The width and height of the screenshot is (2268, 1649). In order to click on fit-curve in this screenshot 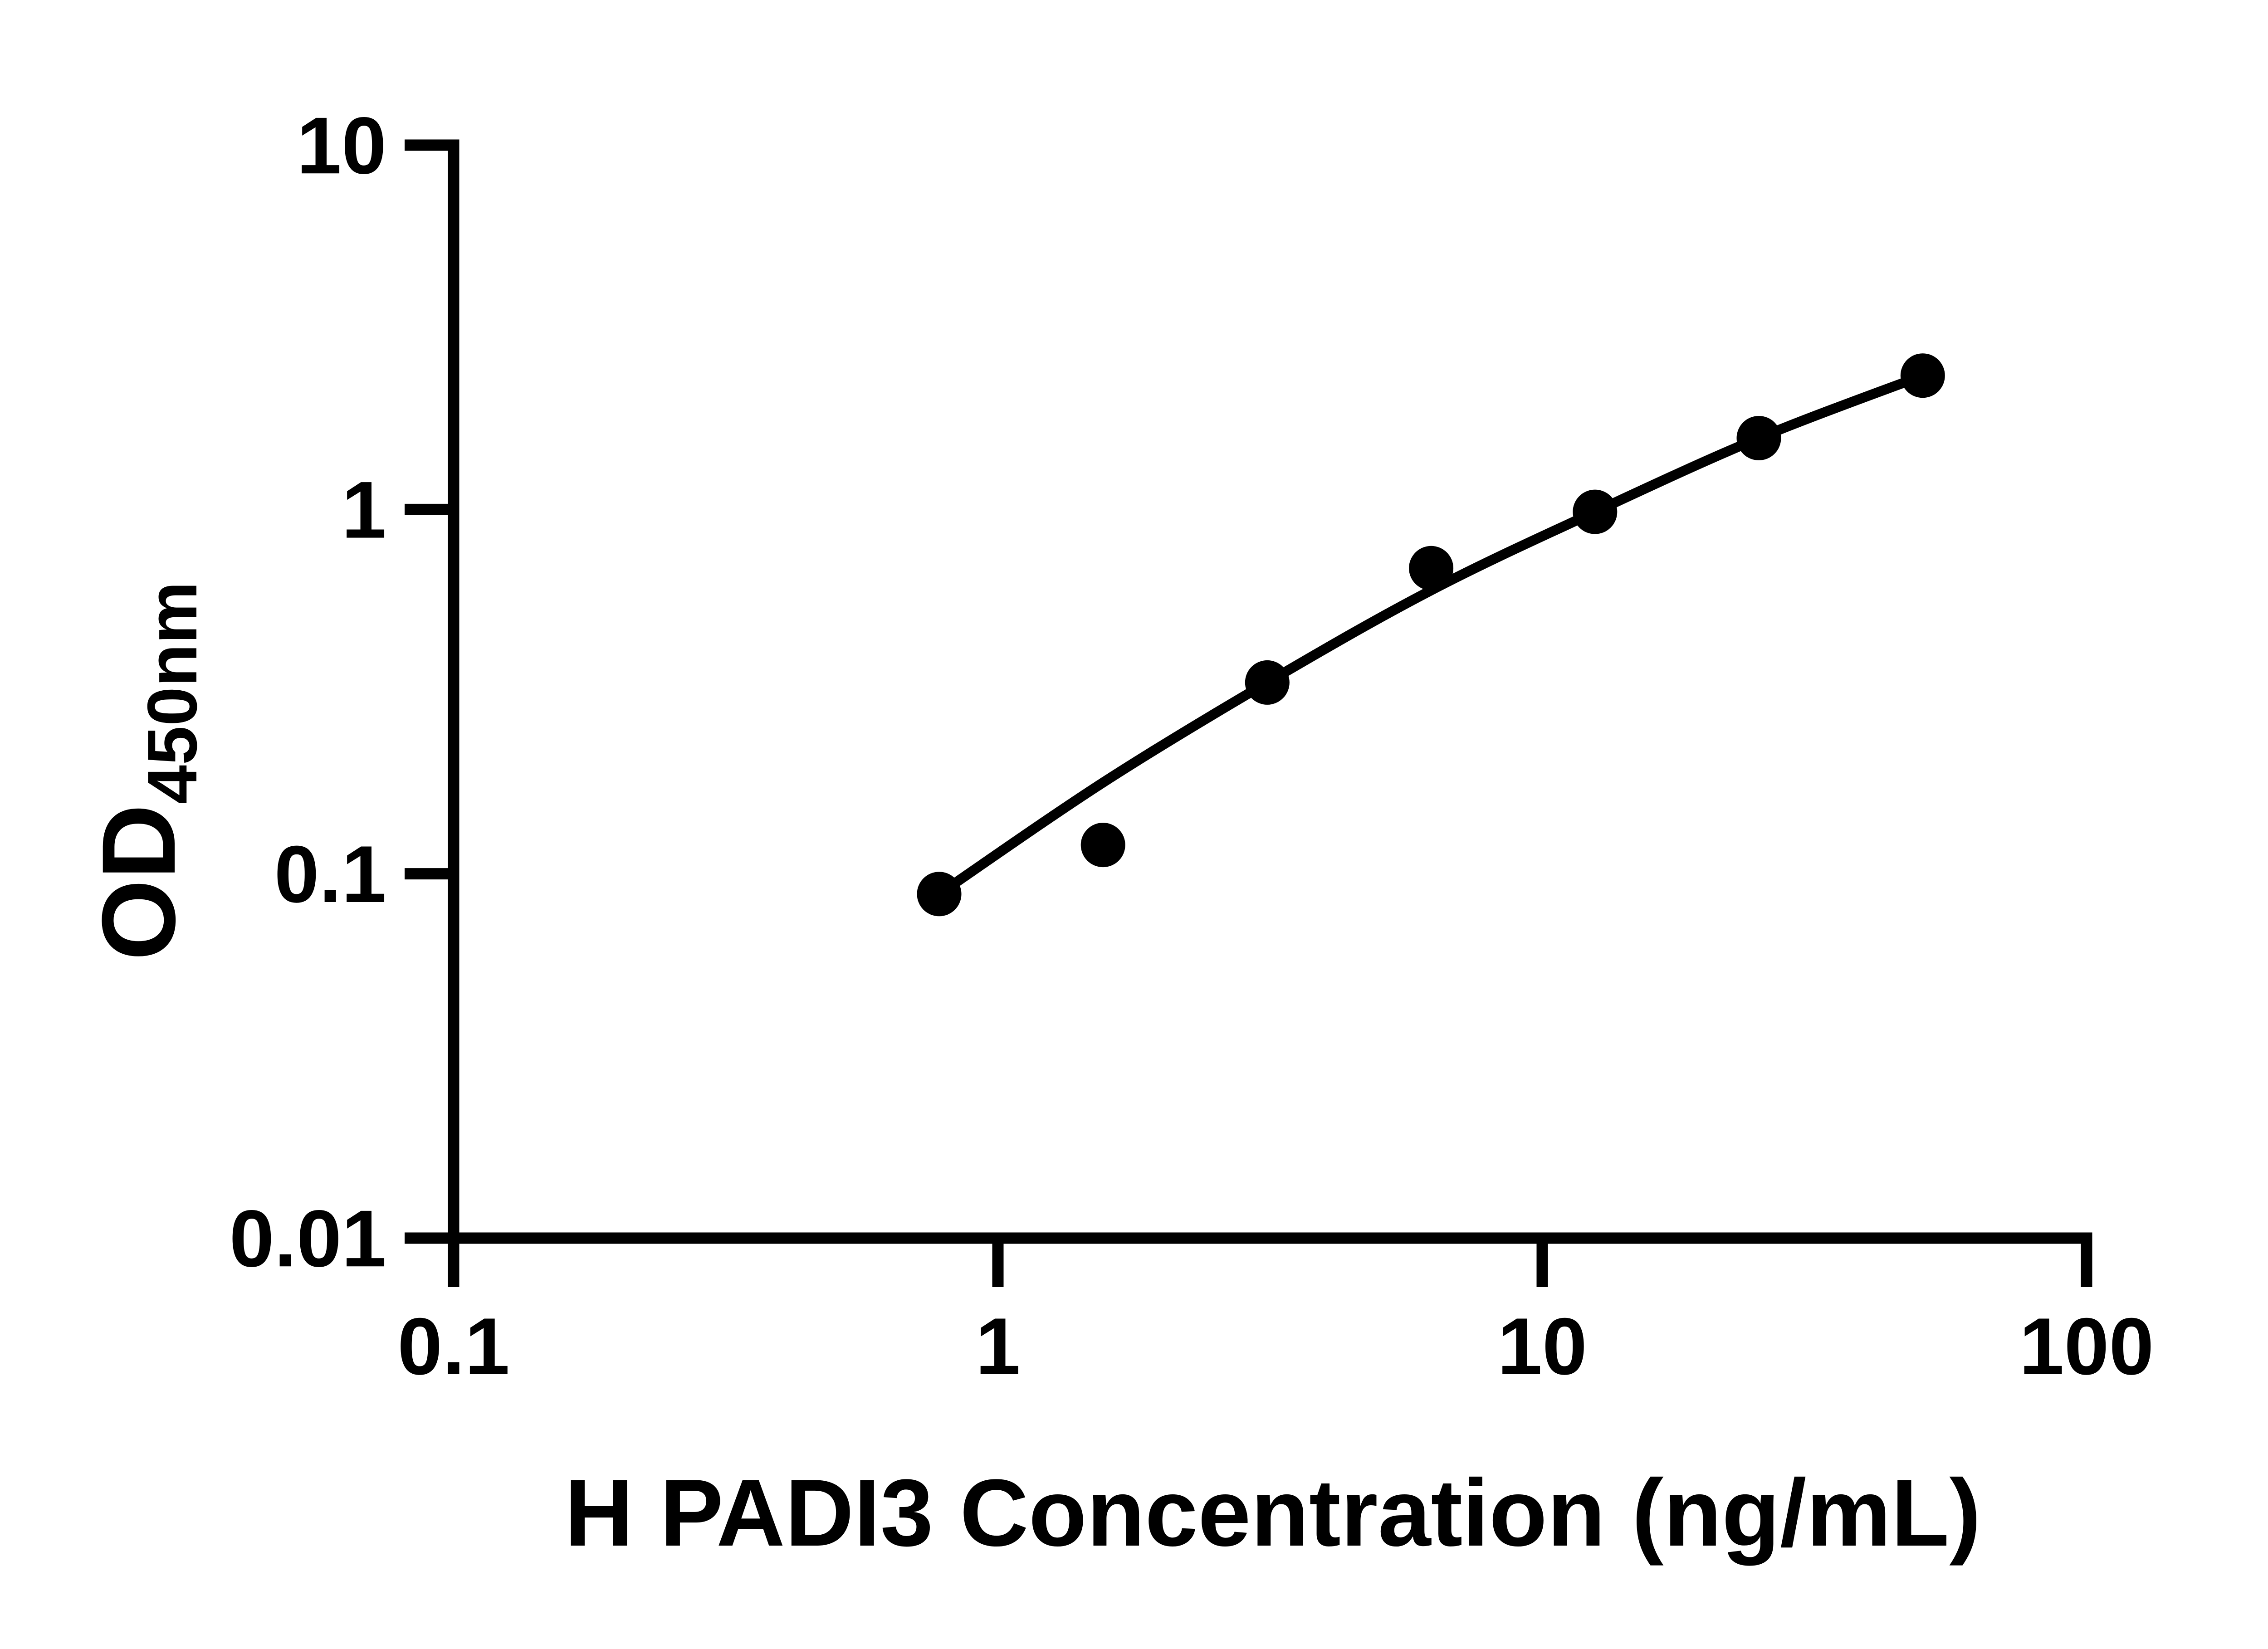, I will do `click(1431, 635)`.